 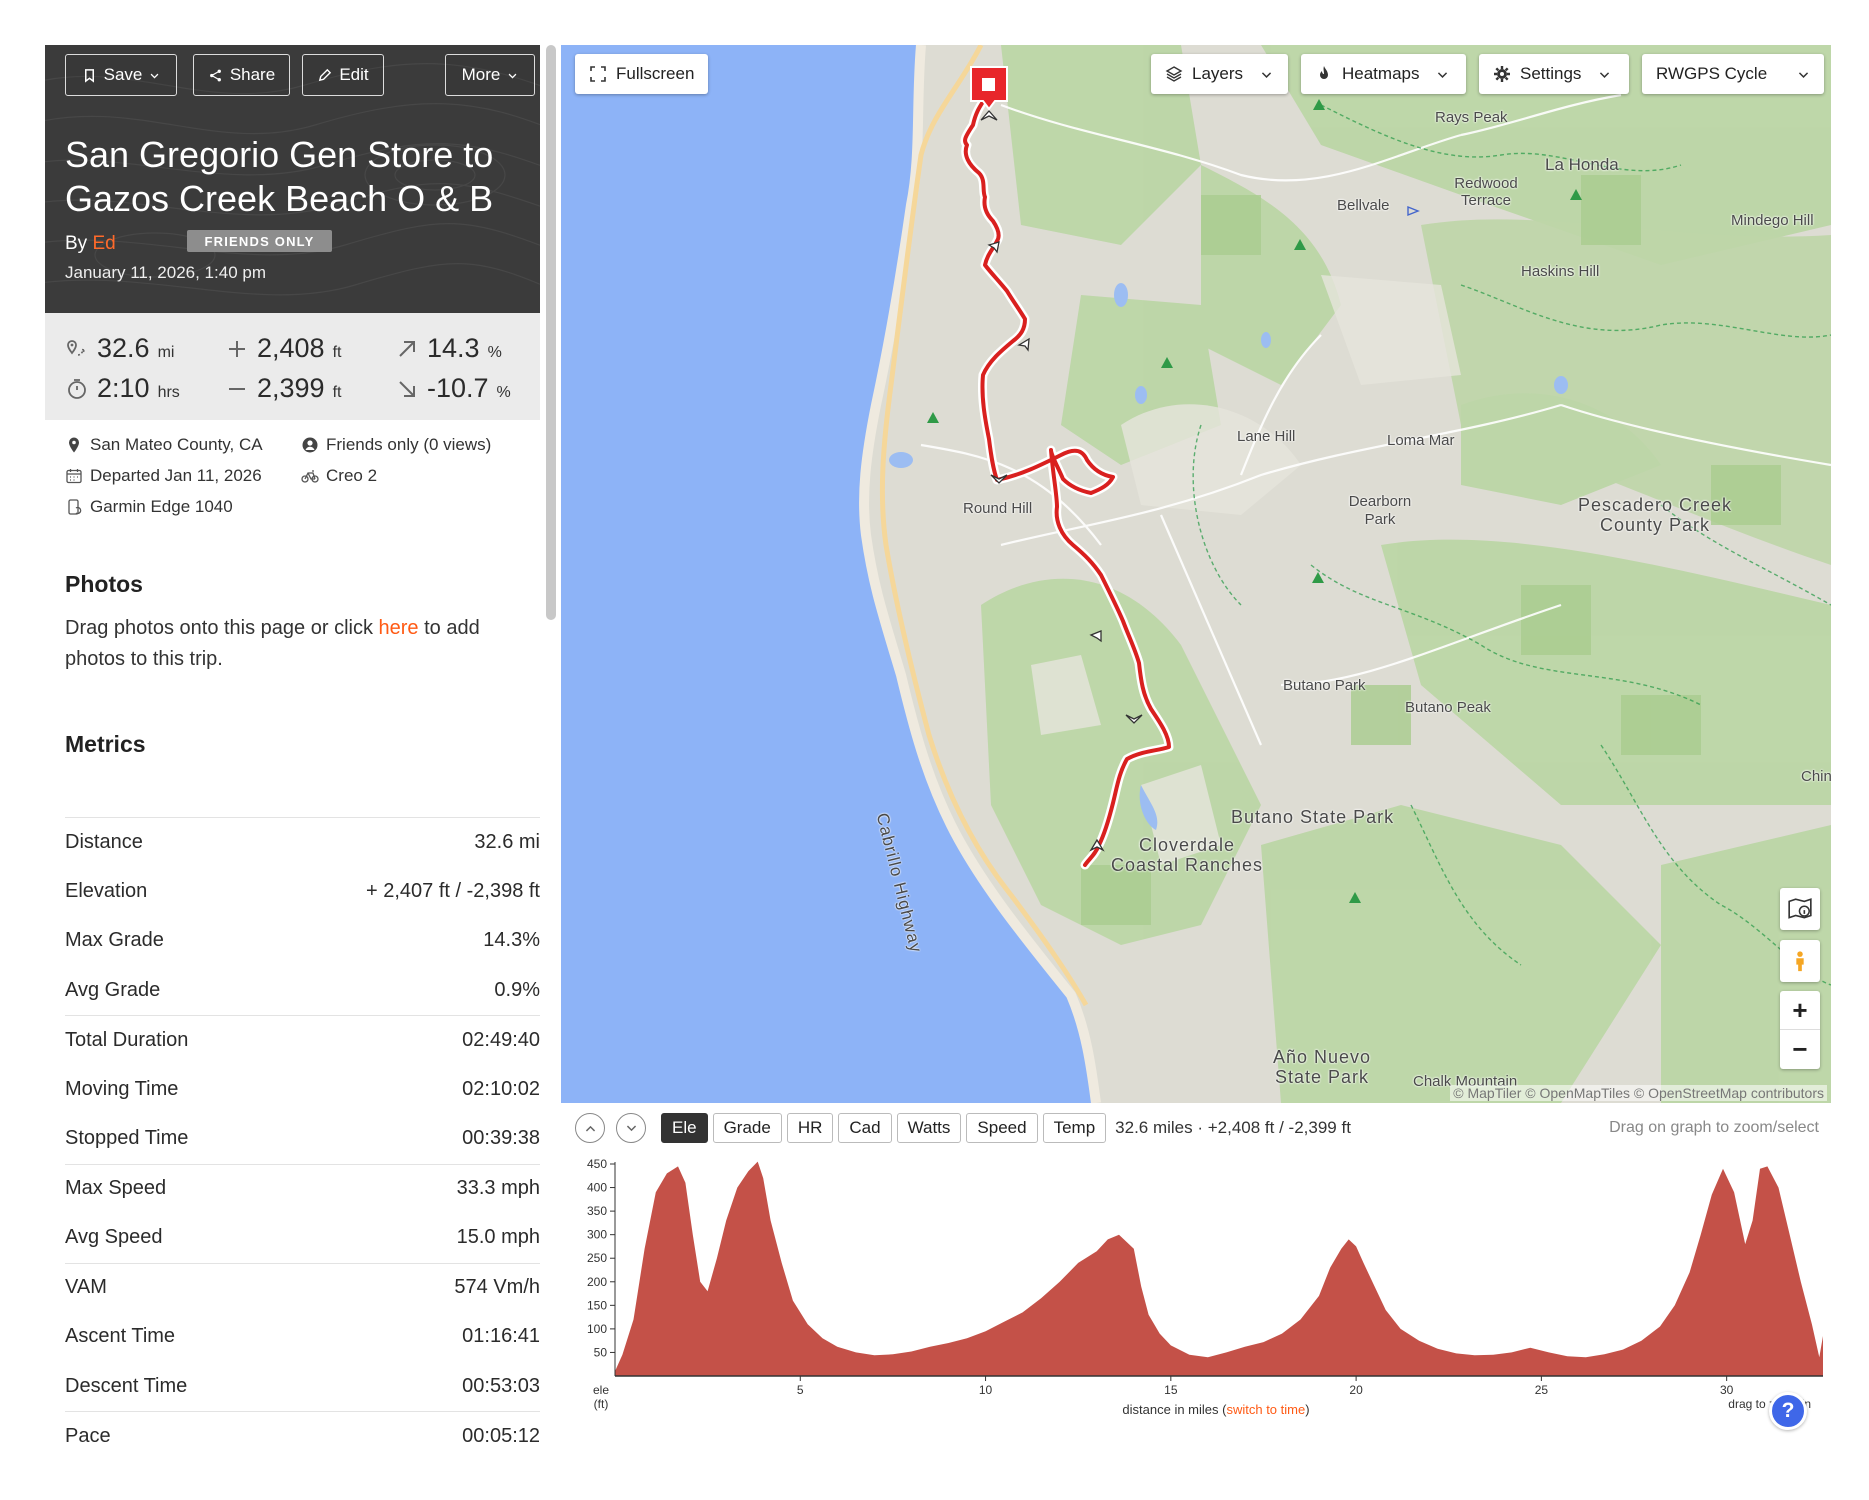 What do you see at coordinates (1174, 1409) in the screenshot?
I see `x-axis-label-text: distance in miles (` at bounding box center [1174, 1409].